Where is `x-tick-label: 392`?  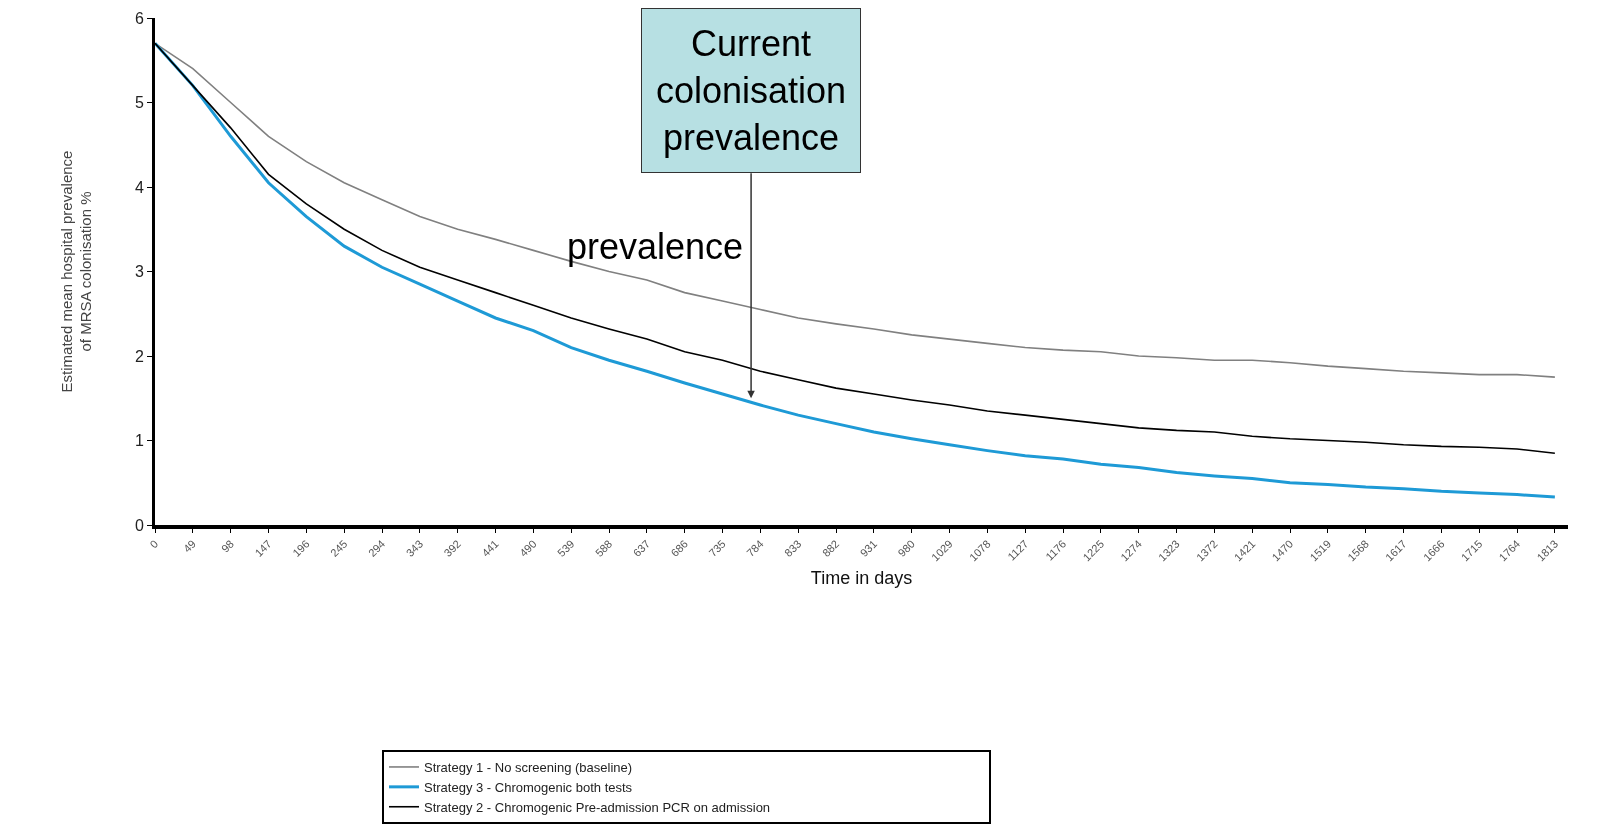
x-tick-label: 392 is located at coordinates (452, 548).